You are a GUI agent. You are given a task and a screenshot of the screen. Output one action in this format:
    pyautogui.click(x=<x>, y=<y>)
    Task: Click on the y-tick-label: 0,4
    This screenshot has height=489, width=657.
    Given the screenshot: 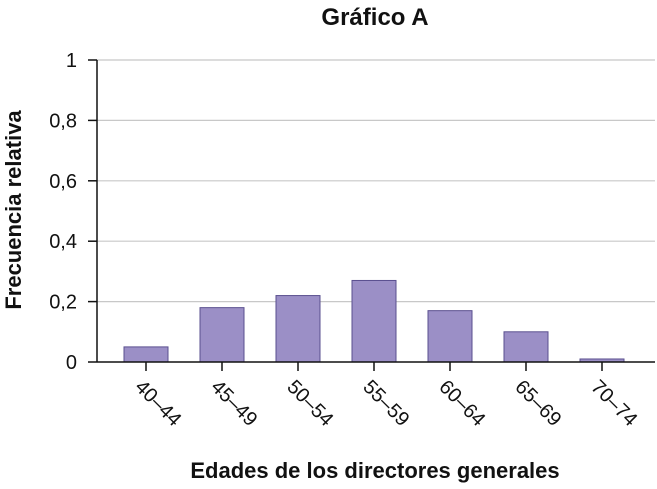 What is the action you would take?
    pyautogui.click(x=63, y=242)
    